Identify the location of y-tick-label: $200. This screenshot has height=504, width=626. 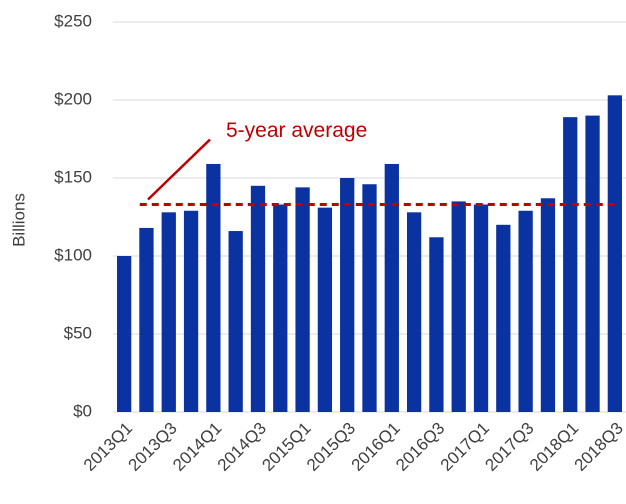
(73, 98).